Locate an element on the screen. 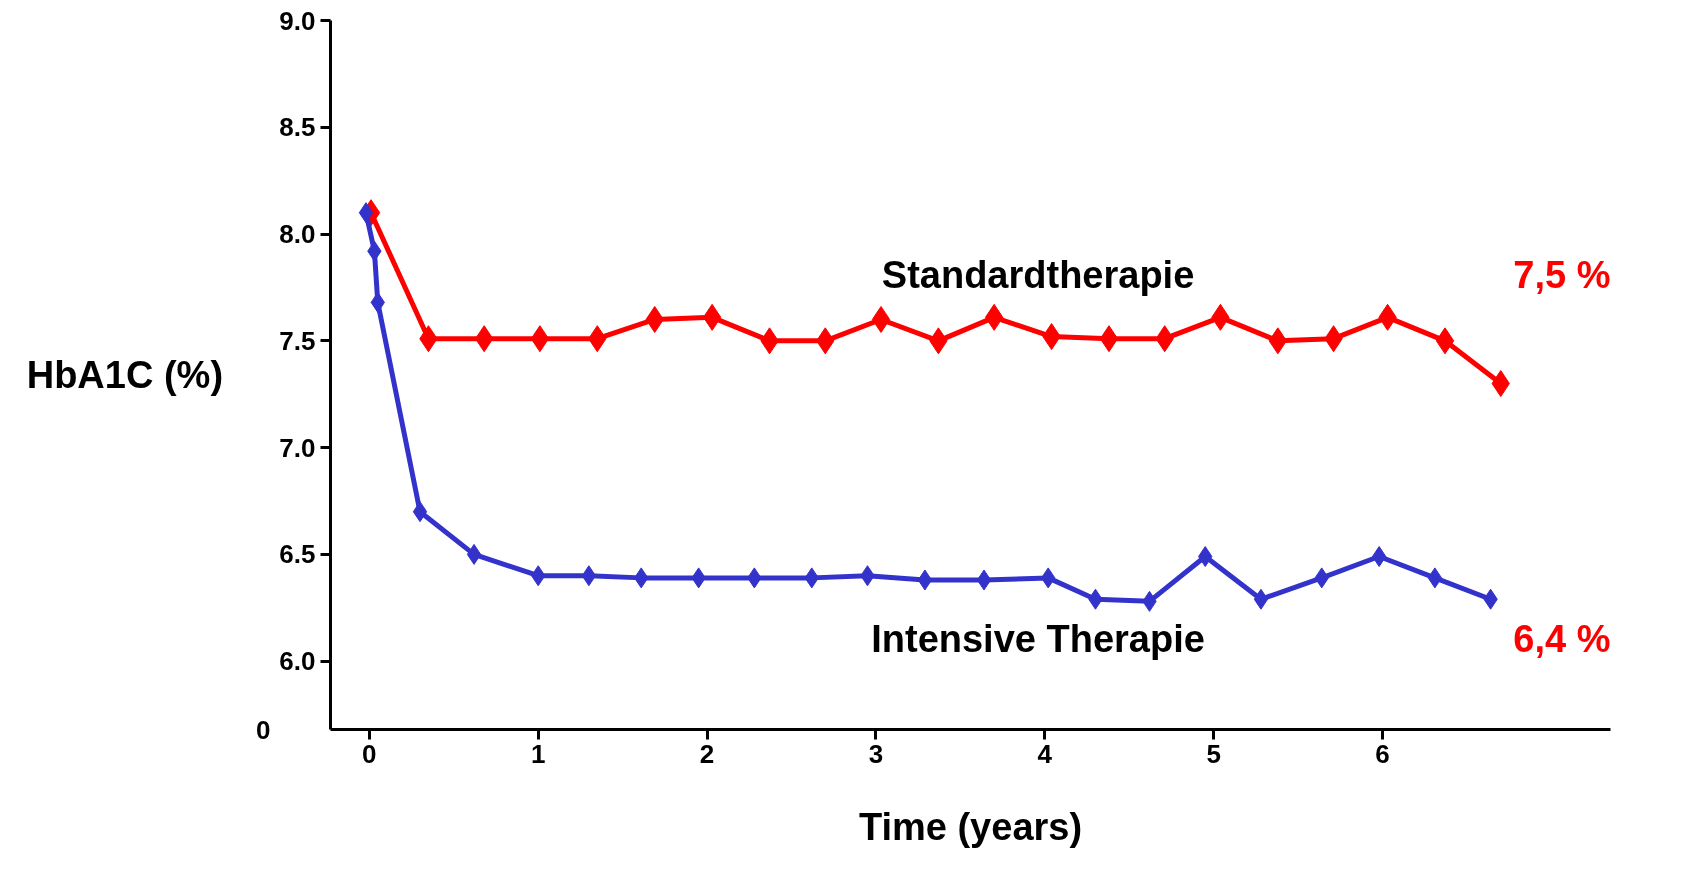  series-label: Standardtherapie is located at coordinates (1038, 274).